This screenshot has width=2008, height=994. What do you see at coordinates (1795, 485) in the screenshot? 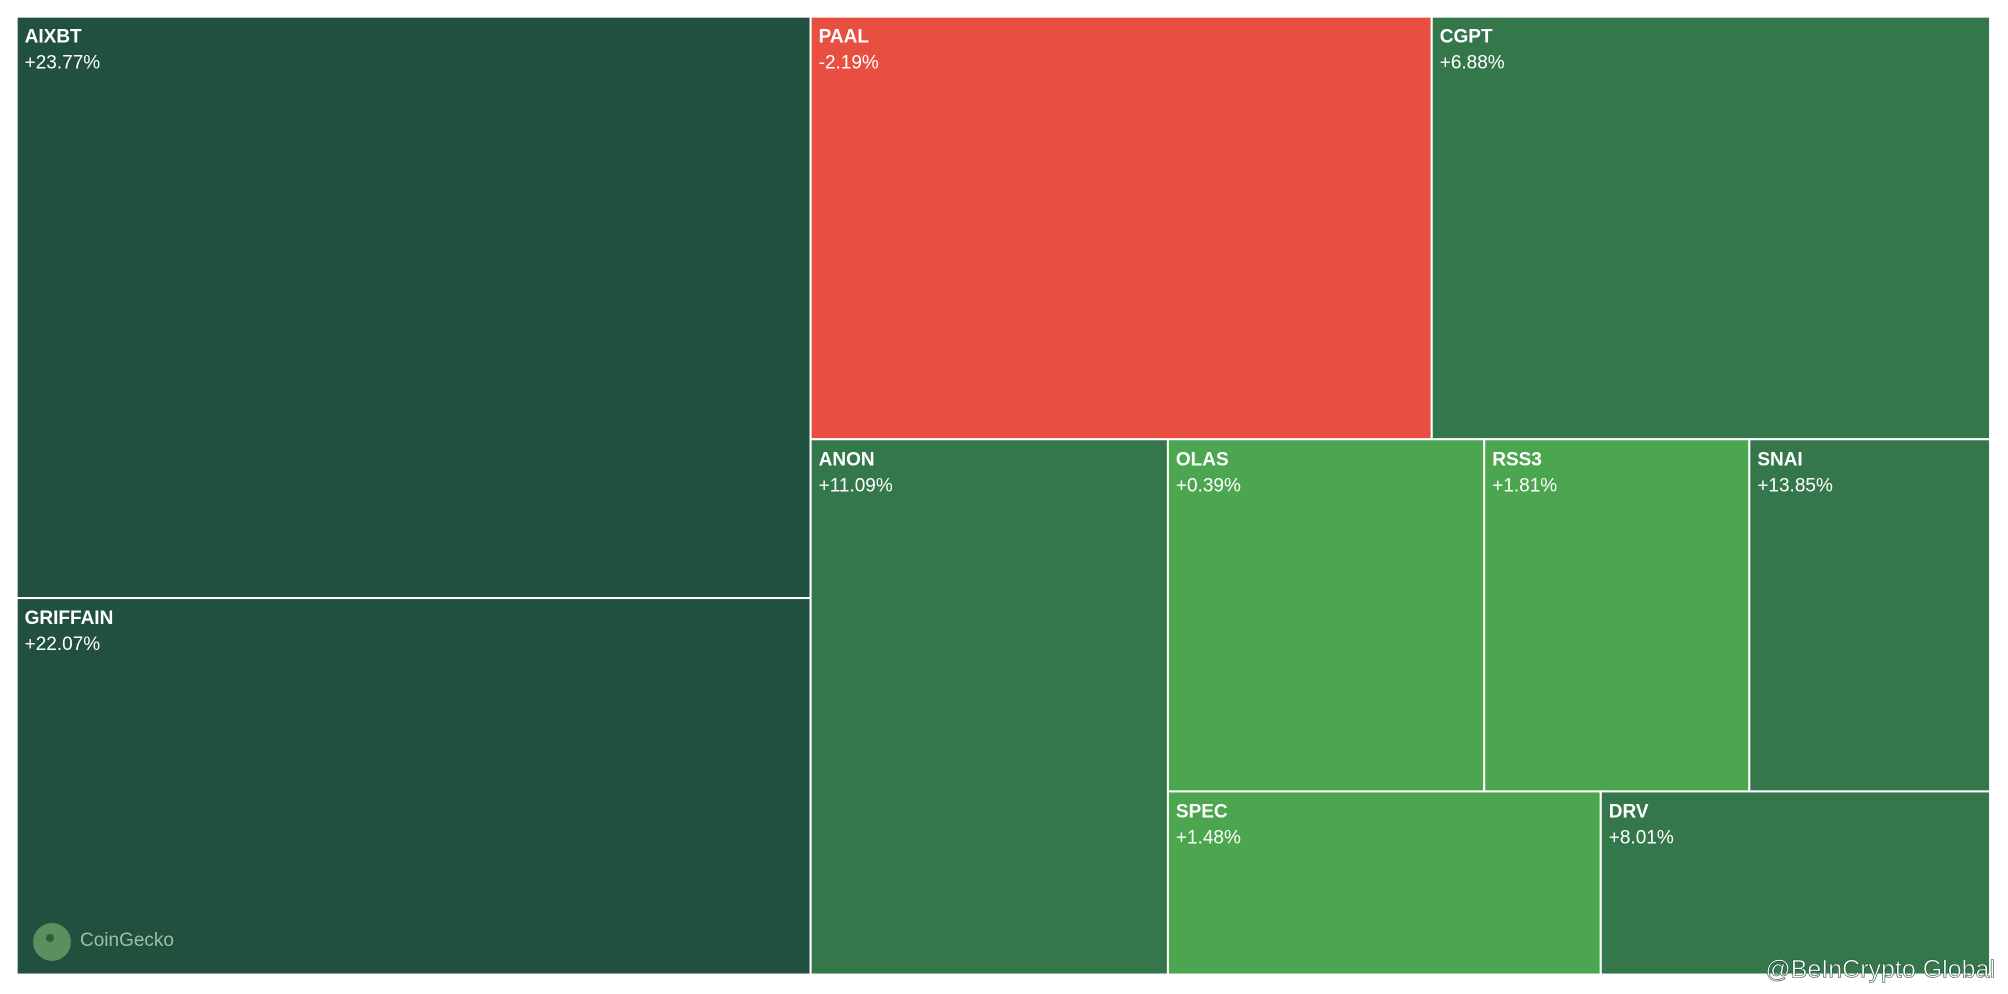
I see `tile-value: +13.85%` at bounding box center [1795, 485].